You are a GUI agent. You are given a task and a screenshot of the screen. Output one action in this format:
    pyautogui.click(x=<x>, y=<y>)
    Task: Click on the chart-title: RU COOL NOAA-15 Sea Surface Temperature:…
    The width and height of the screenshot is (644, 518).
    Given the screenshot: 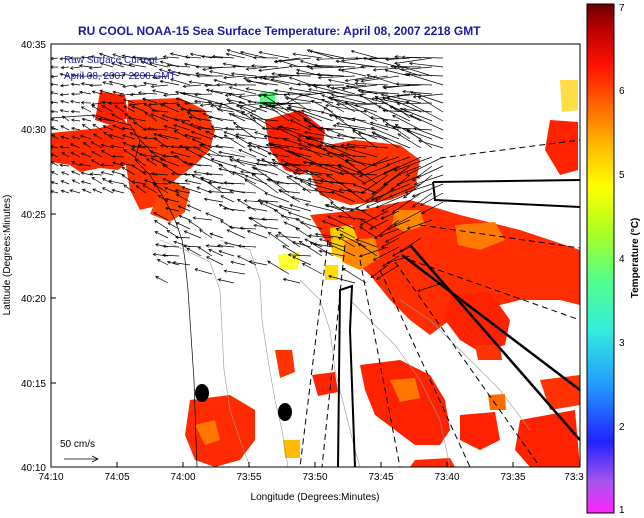 What is the action you would take?
    pyautogui.click(x=279, y=31)
    